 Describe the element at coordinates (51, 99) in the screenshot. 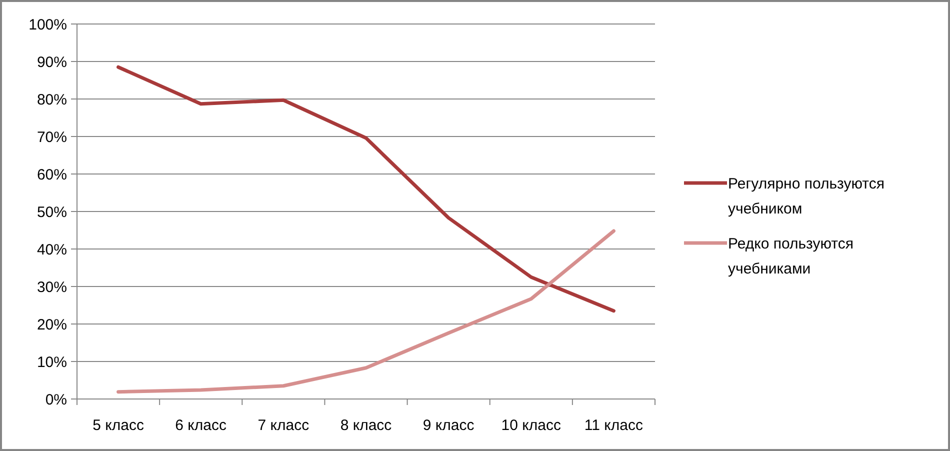

I see `y-tick-label: 80%` at that location.